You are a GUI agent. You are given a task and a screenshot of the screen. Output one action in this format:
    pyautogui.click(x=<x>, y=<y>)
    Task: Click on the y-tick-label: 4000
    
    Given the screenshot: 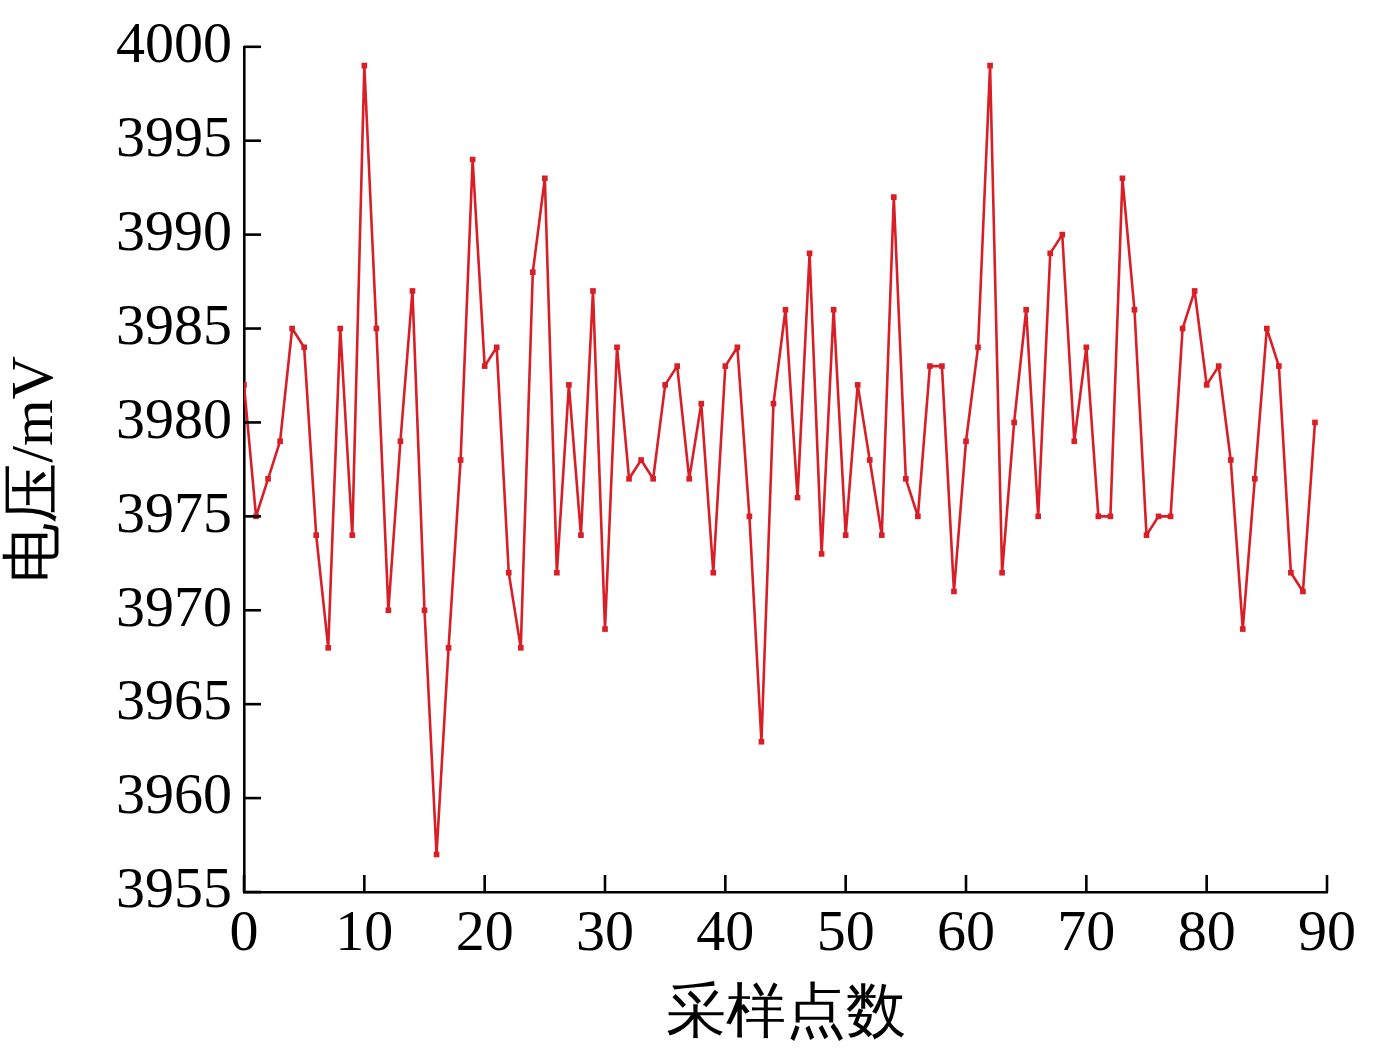 What is the action you would take?
    pyautogui.click(x=174, y=43)
    